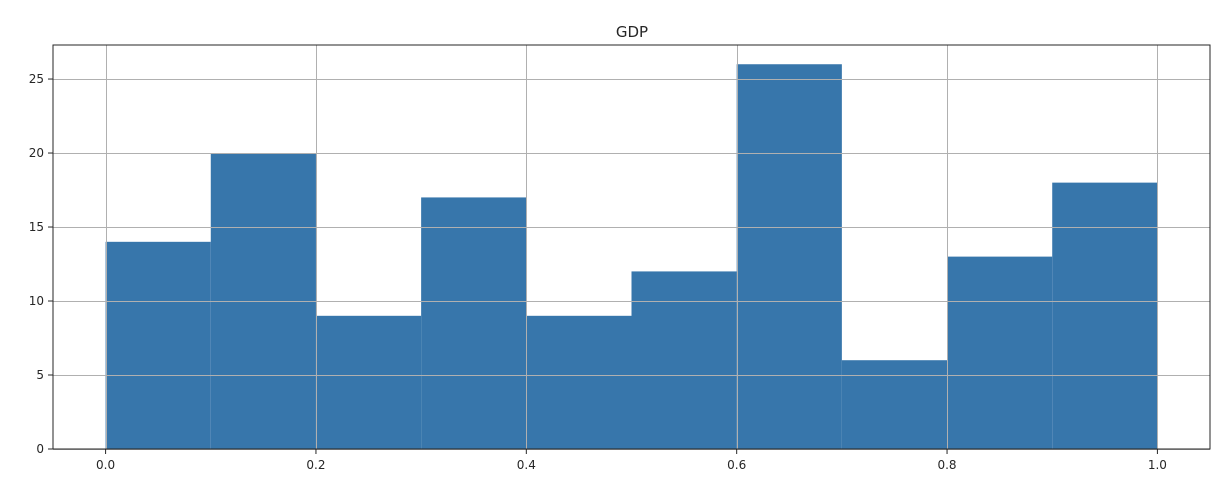 This screenshot has height=494, width=1232. Describe the element at coordinates (36, 227) in the screenshot. I see `y-tick-label-3: 15` at that location.